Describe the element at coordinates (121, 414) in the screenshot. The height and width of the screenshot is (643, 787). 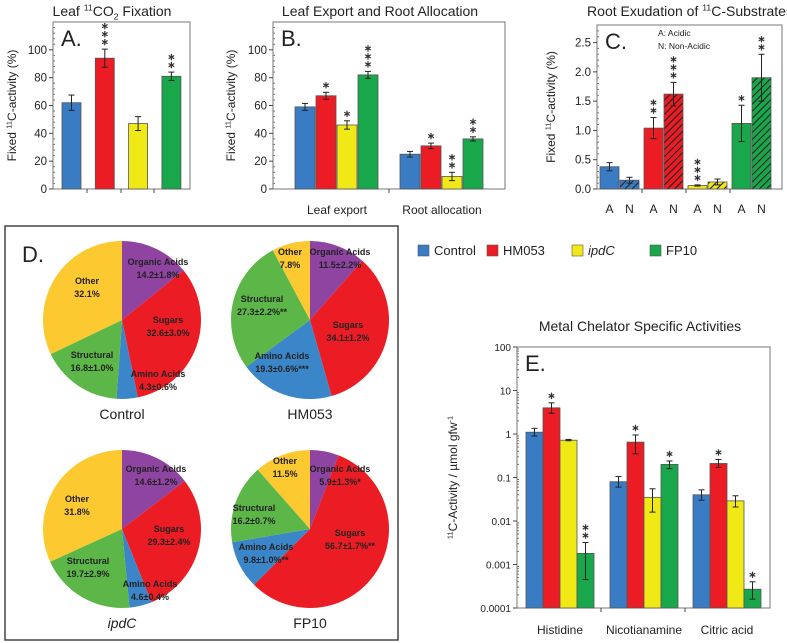
I see `pie-title: Control` at that location.